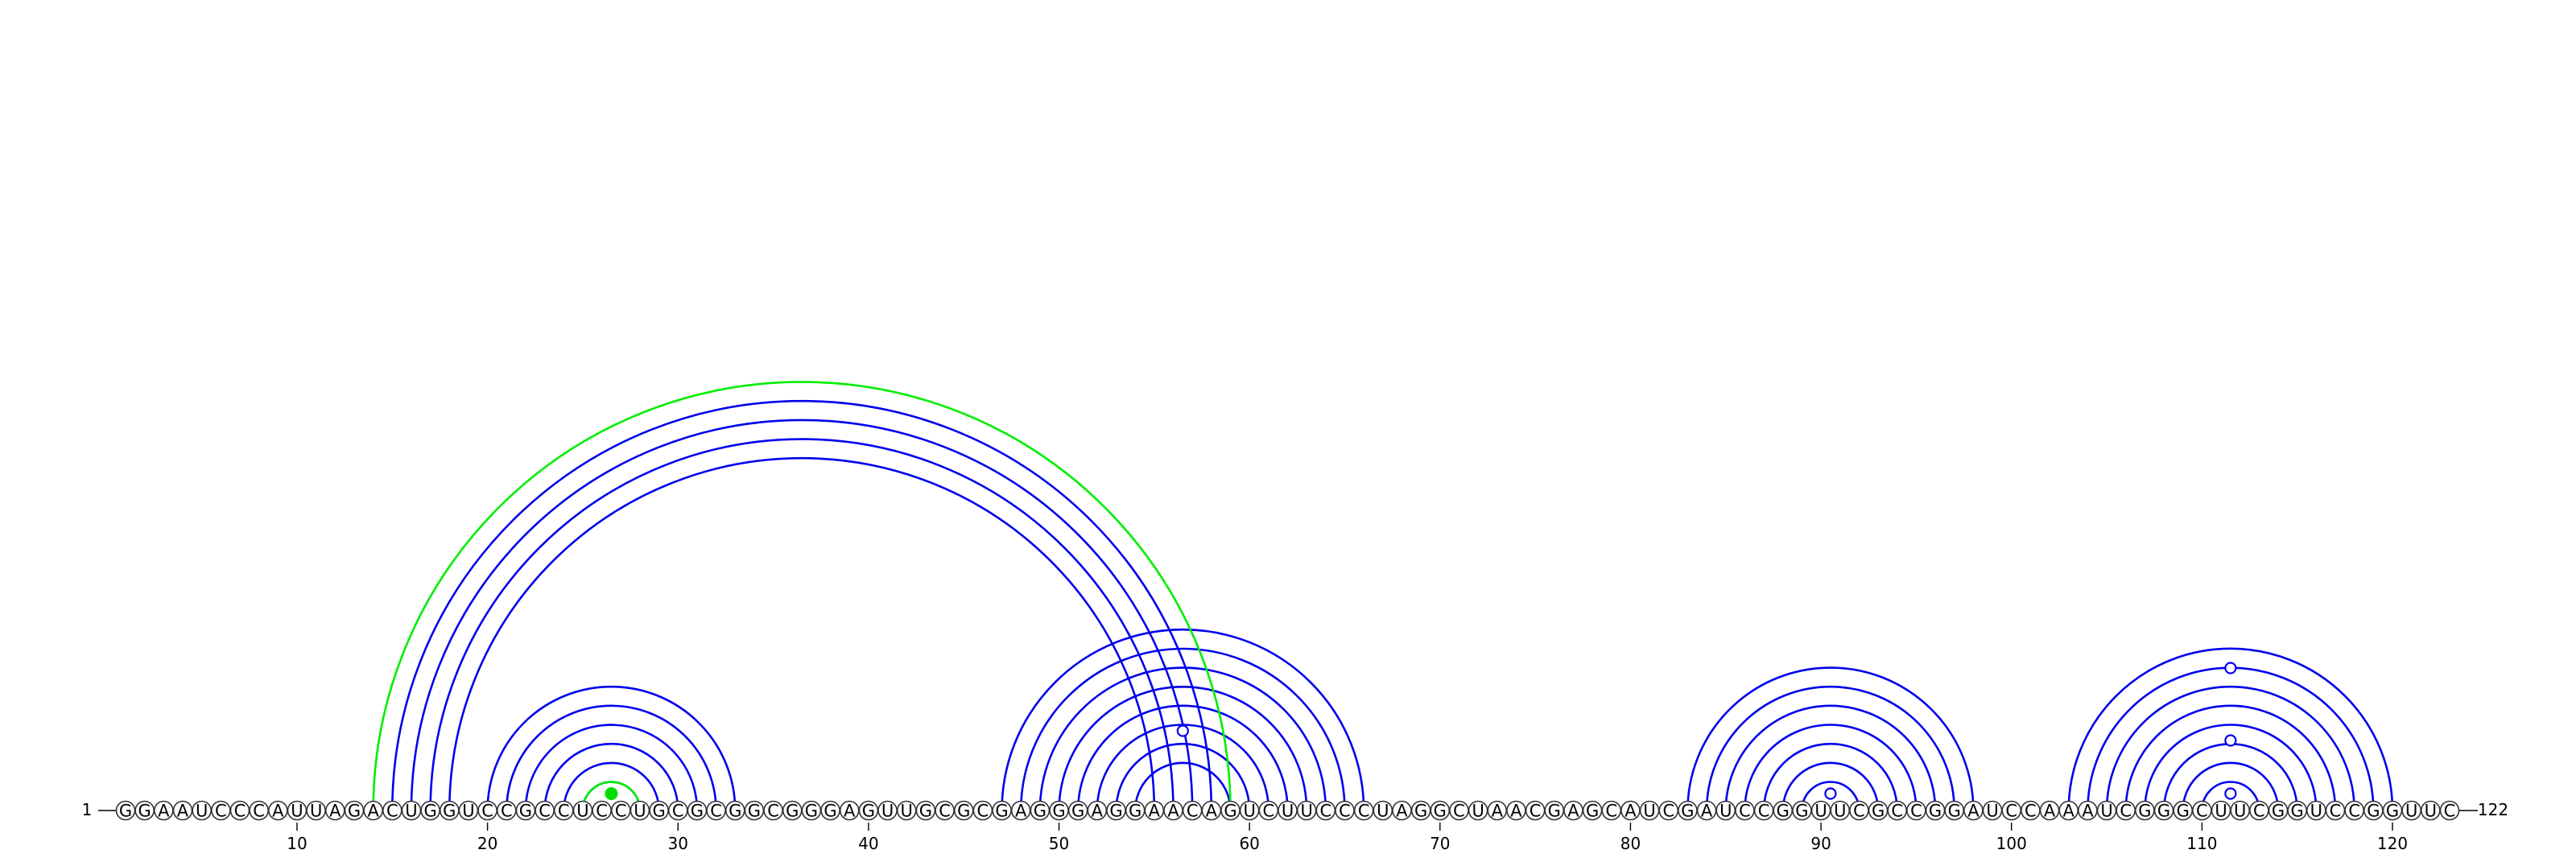 The width and height of the screenshot is (2576, 858). I want to click on tick-label: 20, so click(487, 844).